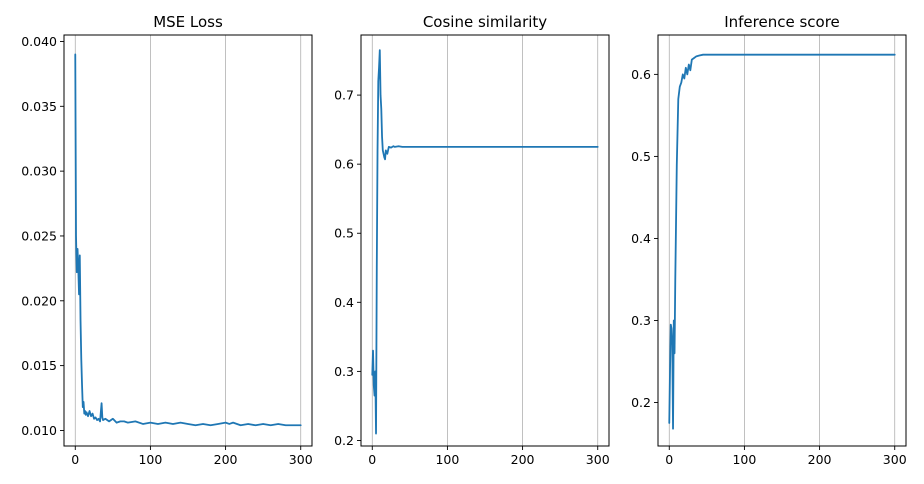  What do you see at coordinates (188, 22) in the screenshot?
I see `chart-title: MSE Loss` at bounding box center [188, 22].